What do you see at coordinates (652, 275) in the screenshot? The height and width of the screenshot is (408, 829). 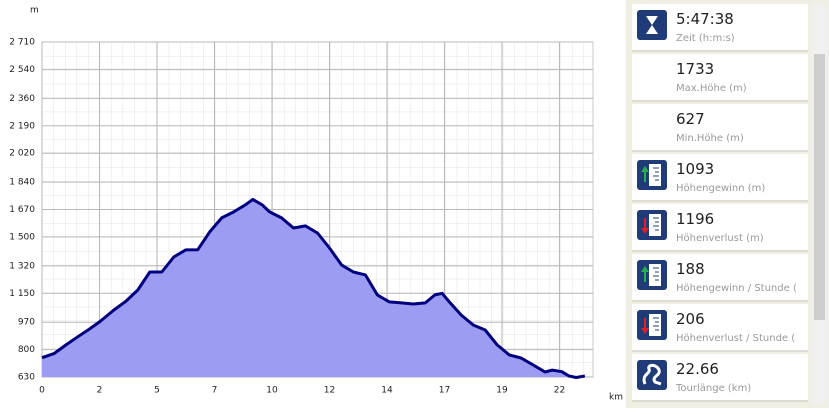 I see `icon-gain-rate` at bounding box center [652, 275].